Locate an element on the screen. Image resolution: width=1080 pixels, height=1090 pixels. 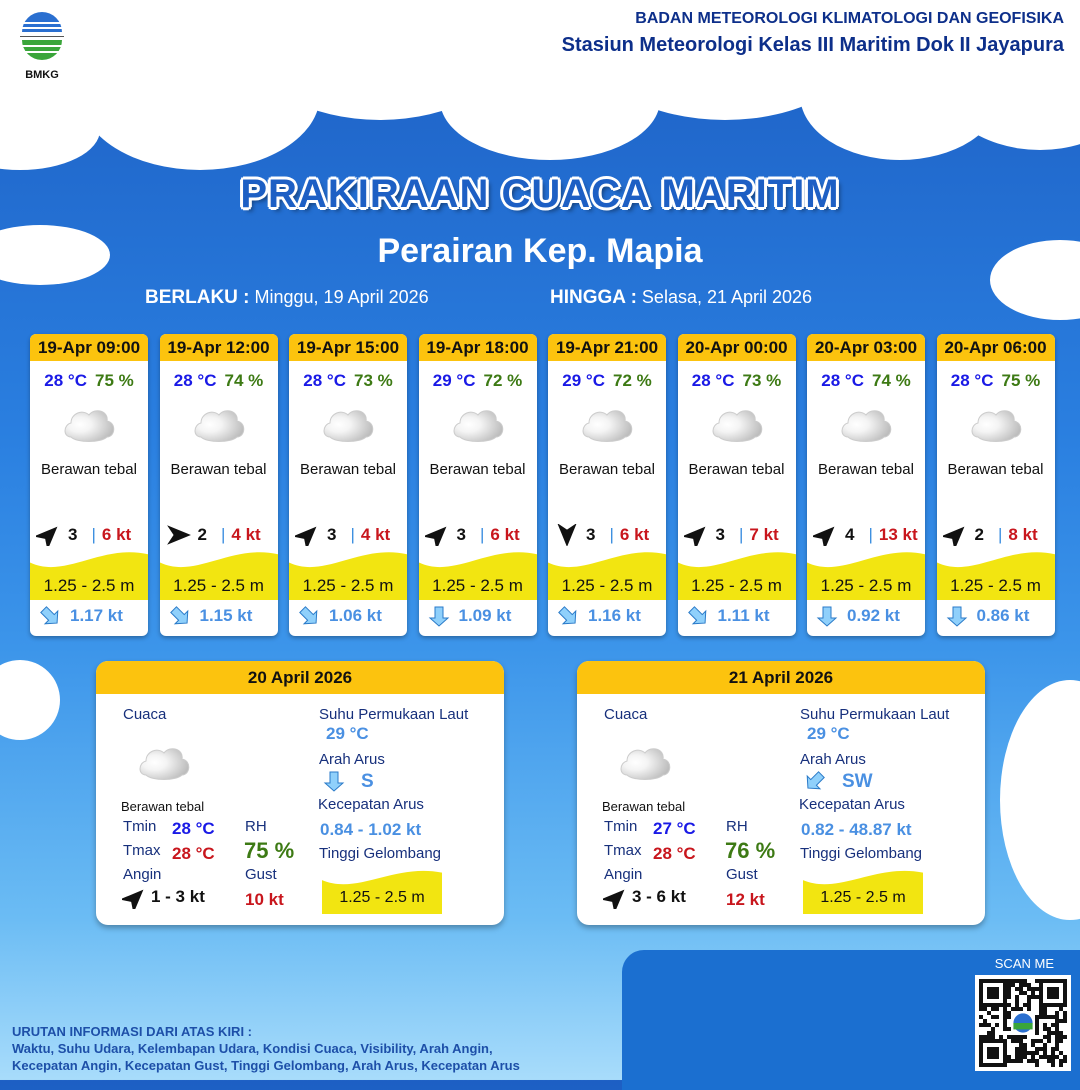
page-title: PRAKIRAAN CUACA MARITIM is located at coordinates (540, 194).